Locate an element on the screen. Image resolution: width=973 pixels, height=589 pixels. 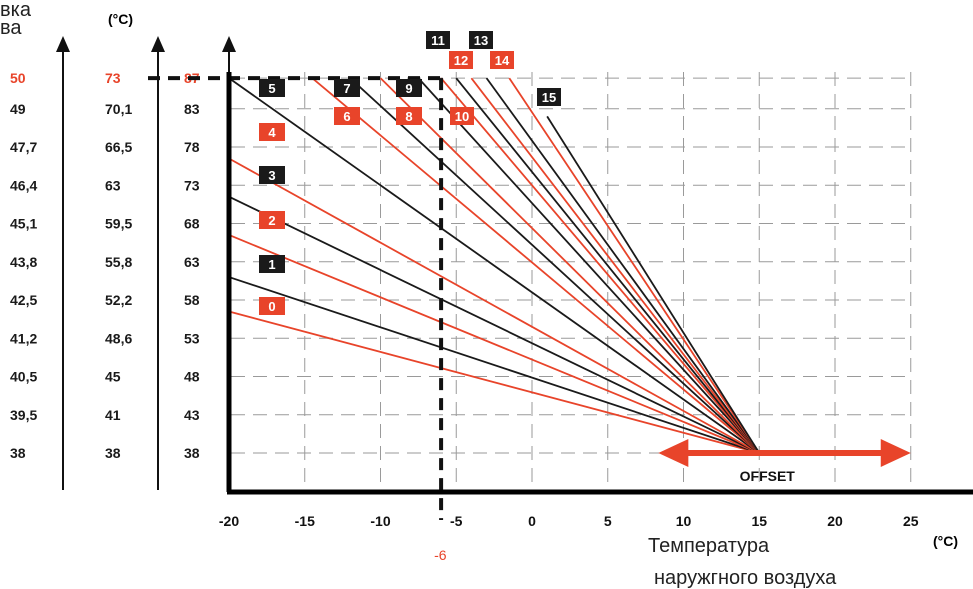
y-tick-label: 52,2 is located at coordinates (118, 300).